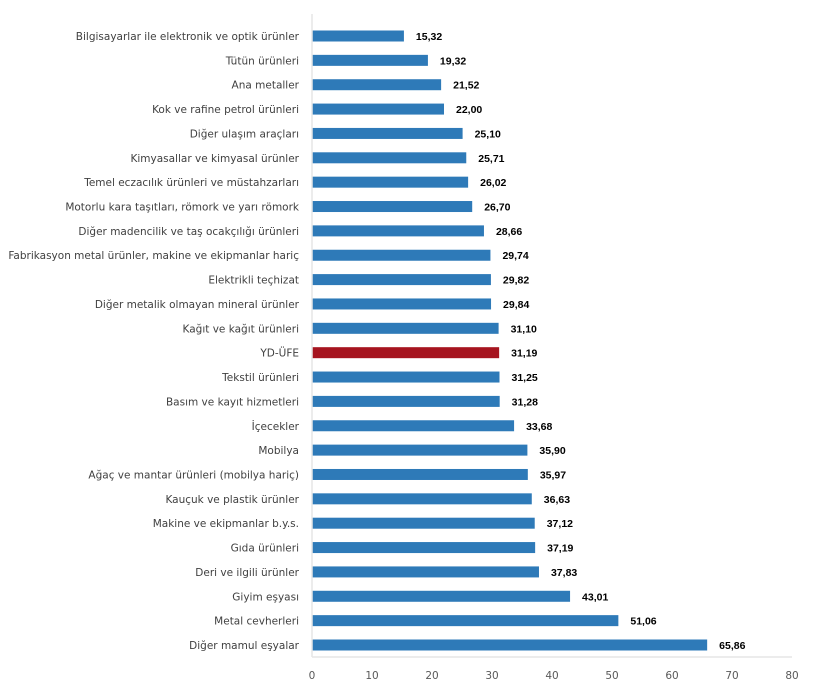 This screenshot has height=695, width=813. I want to click on x-tick-label: 40, so click(551, 676).